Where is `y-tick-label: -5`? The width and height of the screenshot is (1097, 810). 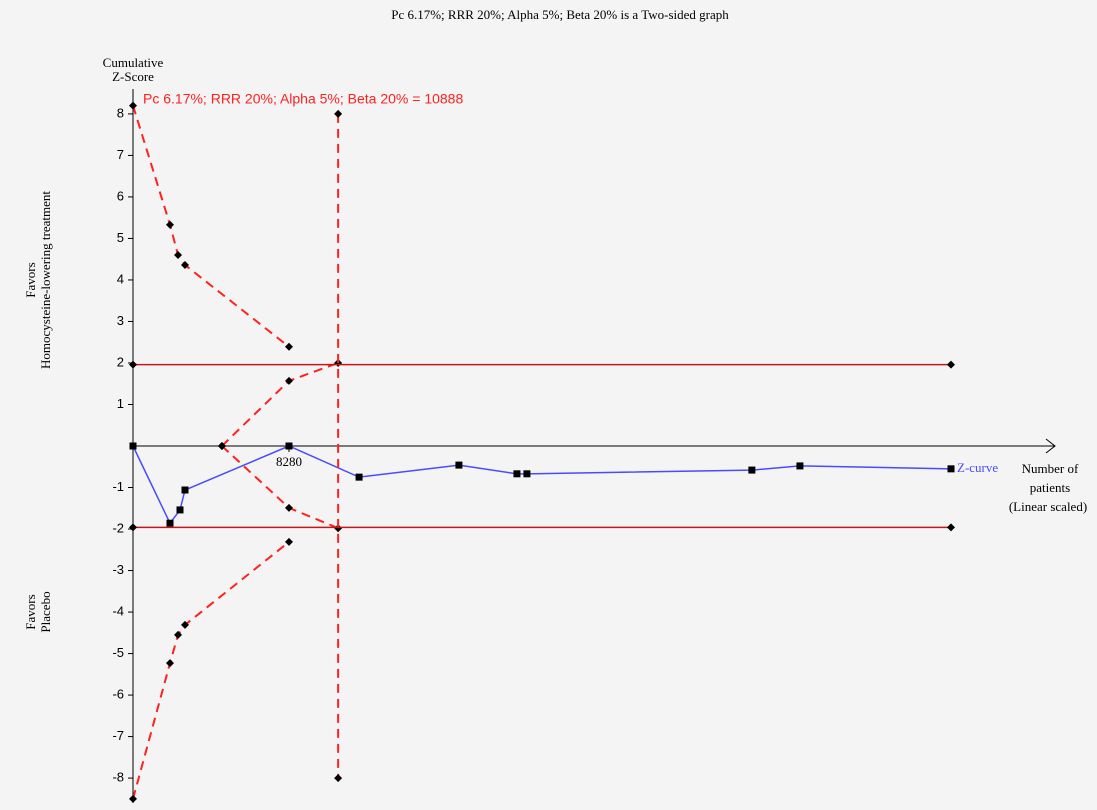
y-tick-label: -5 is located at coordinates (118, 652).